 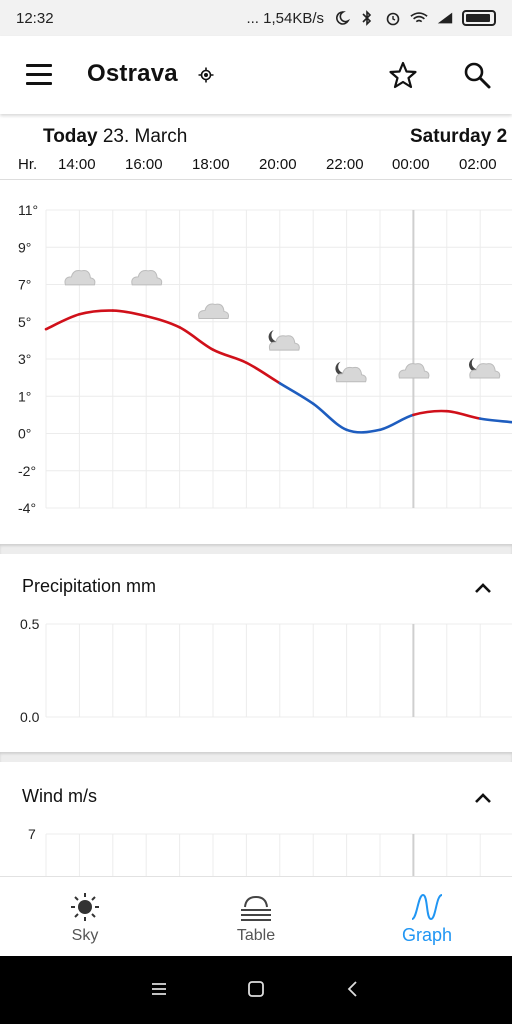 What do you see at coordinates (427, 935) in the screenshot?
I see `nav-graph-label: Graph` at bounding box center [427, 935].